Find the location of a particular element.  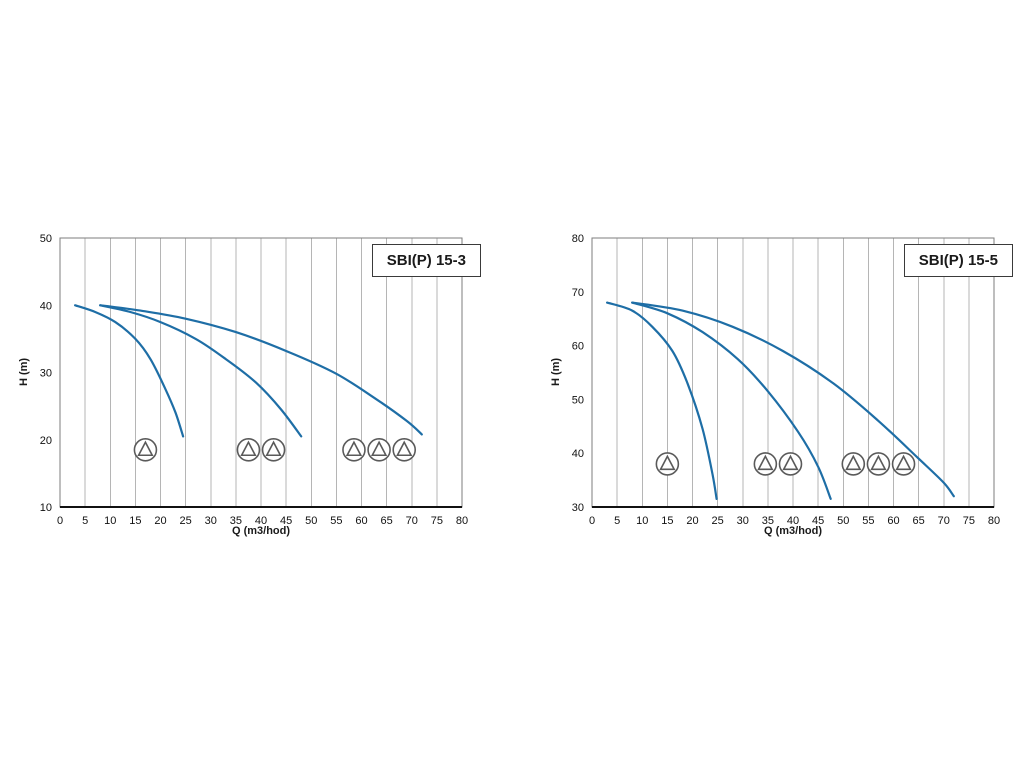

chart-title: SBI(P) 15-3 is located at coordinates (426, 260).